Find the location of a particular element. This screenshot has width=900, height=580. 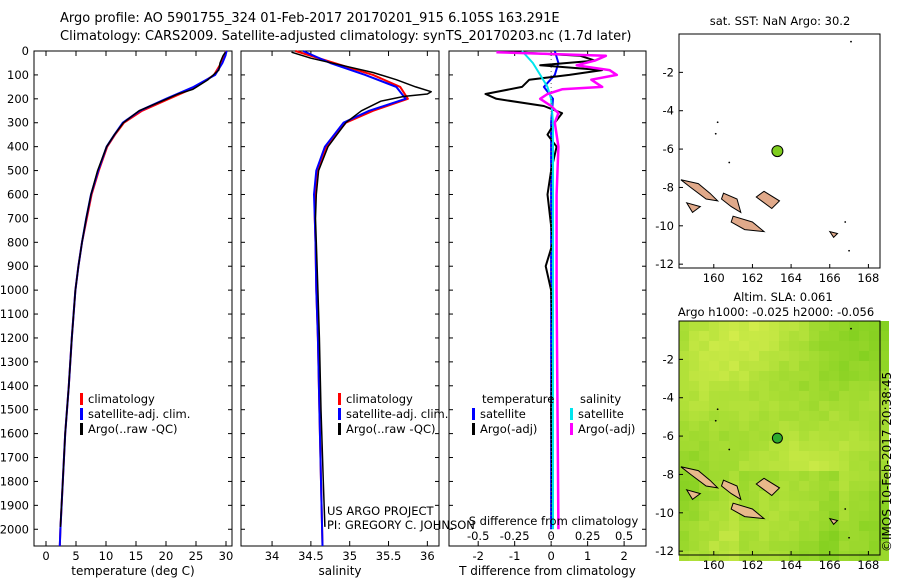

salinity-legend-label: Argo(..raw -QC) is located at coordinates (391, 429).